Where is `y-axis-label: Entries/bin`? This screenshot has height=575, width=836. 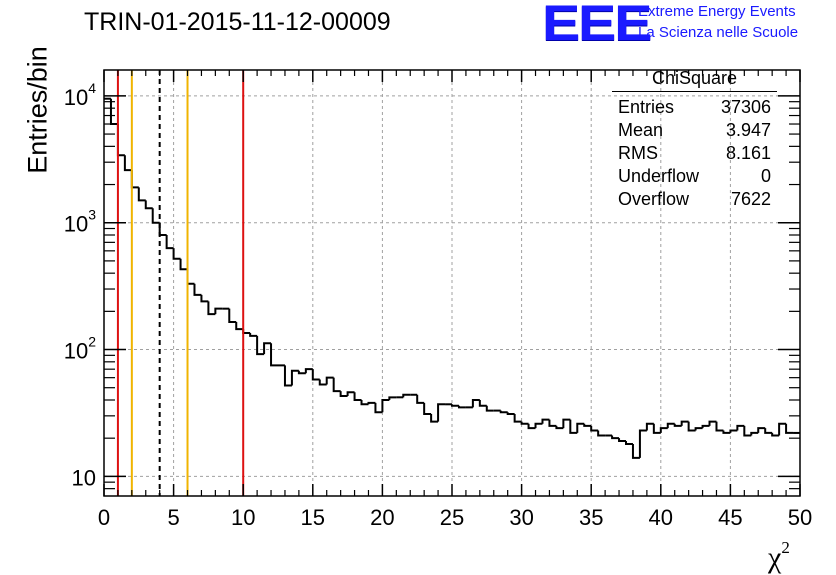 y-axis-label: Entries/bin is located at coordinates (37, 110).